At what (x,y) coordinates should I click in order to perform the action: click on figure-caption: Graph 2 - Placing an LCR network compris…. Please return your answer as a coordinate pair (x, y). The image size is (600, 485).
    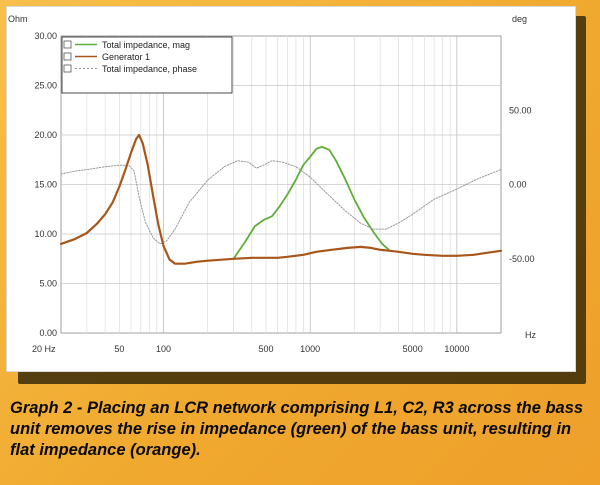
    Looking at the image, I should click on (297, 429).